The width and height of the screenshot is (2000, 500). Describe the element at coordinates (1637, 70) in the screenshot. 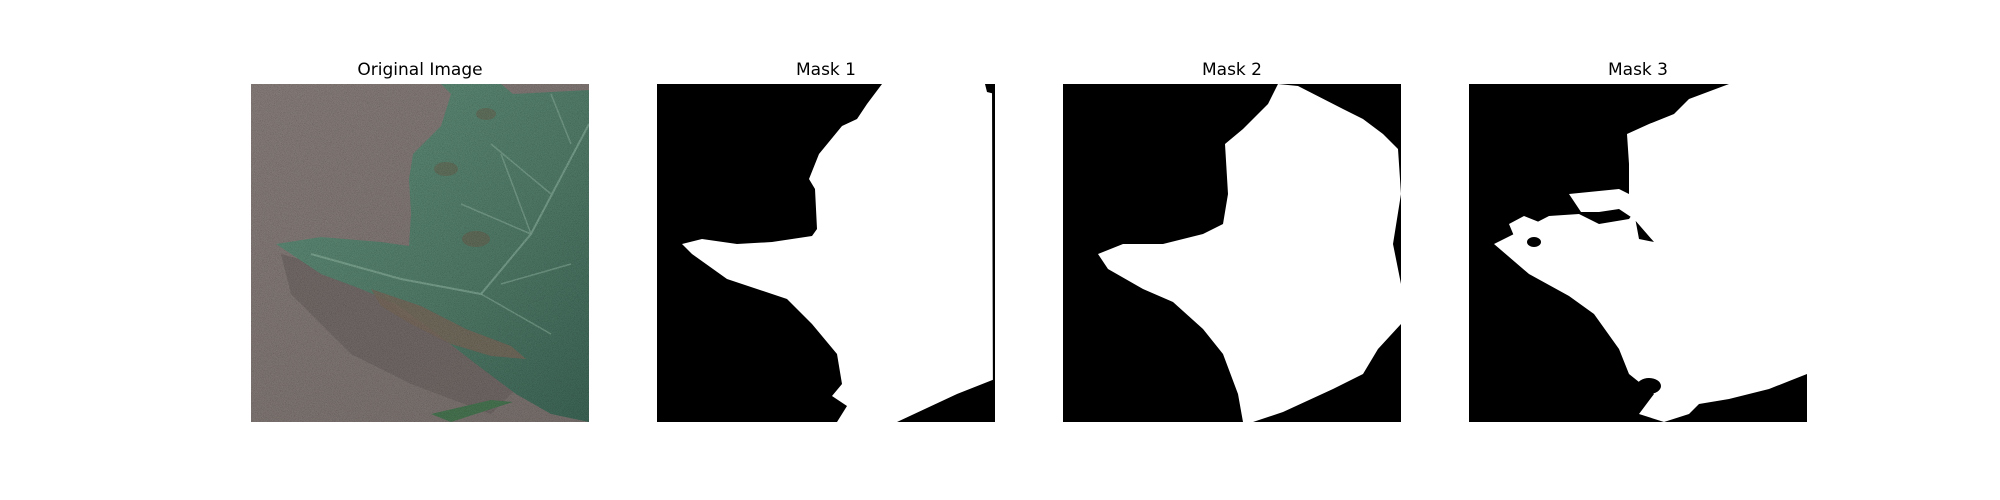

I see `panel-title-mask-3: Mask 3` at that location.